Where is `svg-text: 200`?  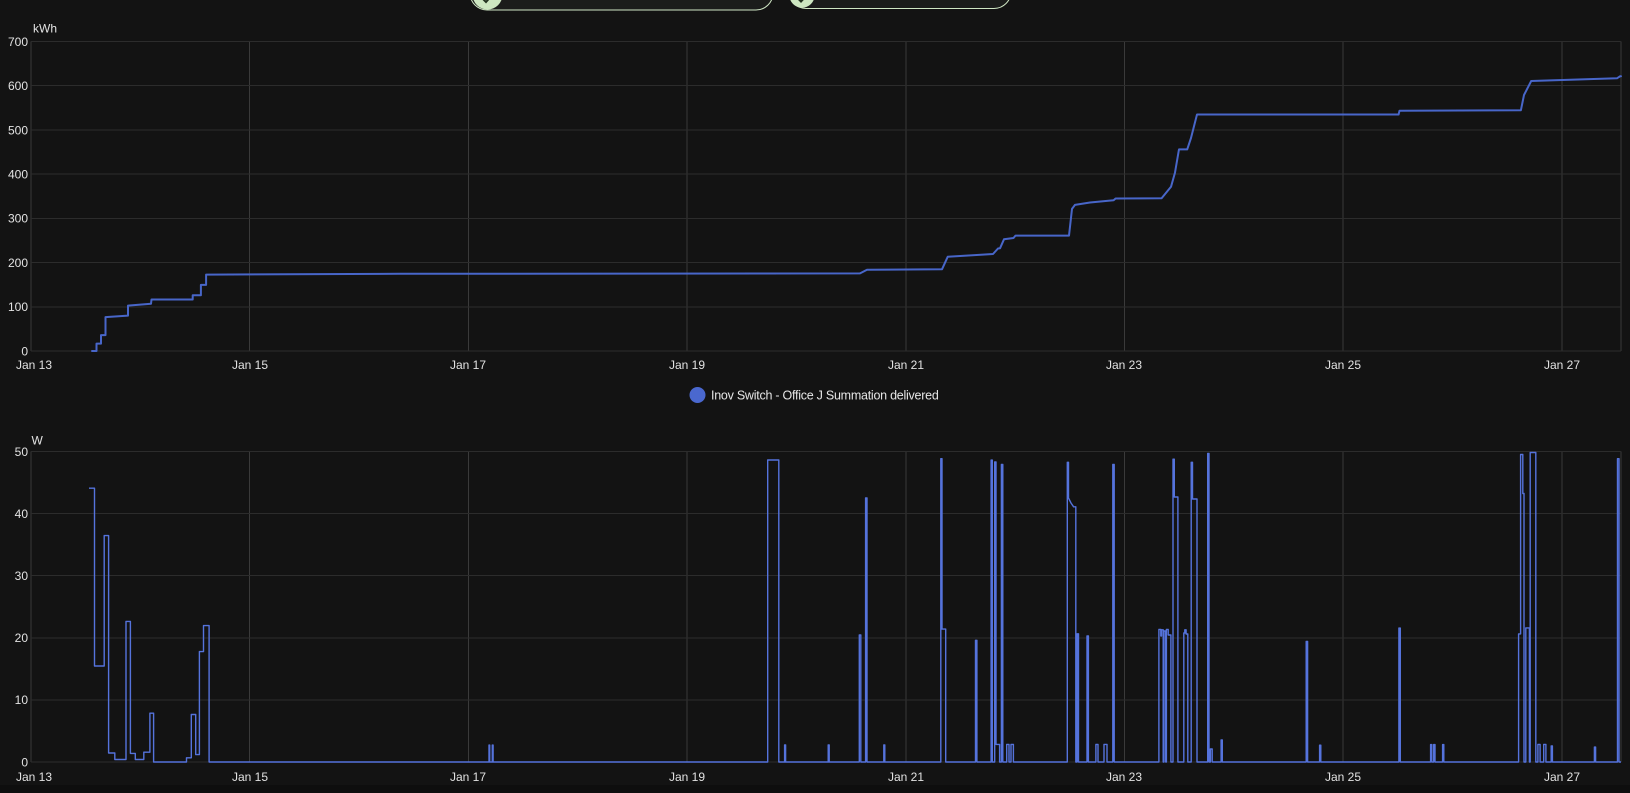
svg-text: 200 is located at coordinates (18, 263).